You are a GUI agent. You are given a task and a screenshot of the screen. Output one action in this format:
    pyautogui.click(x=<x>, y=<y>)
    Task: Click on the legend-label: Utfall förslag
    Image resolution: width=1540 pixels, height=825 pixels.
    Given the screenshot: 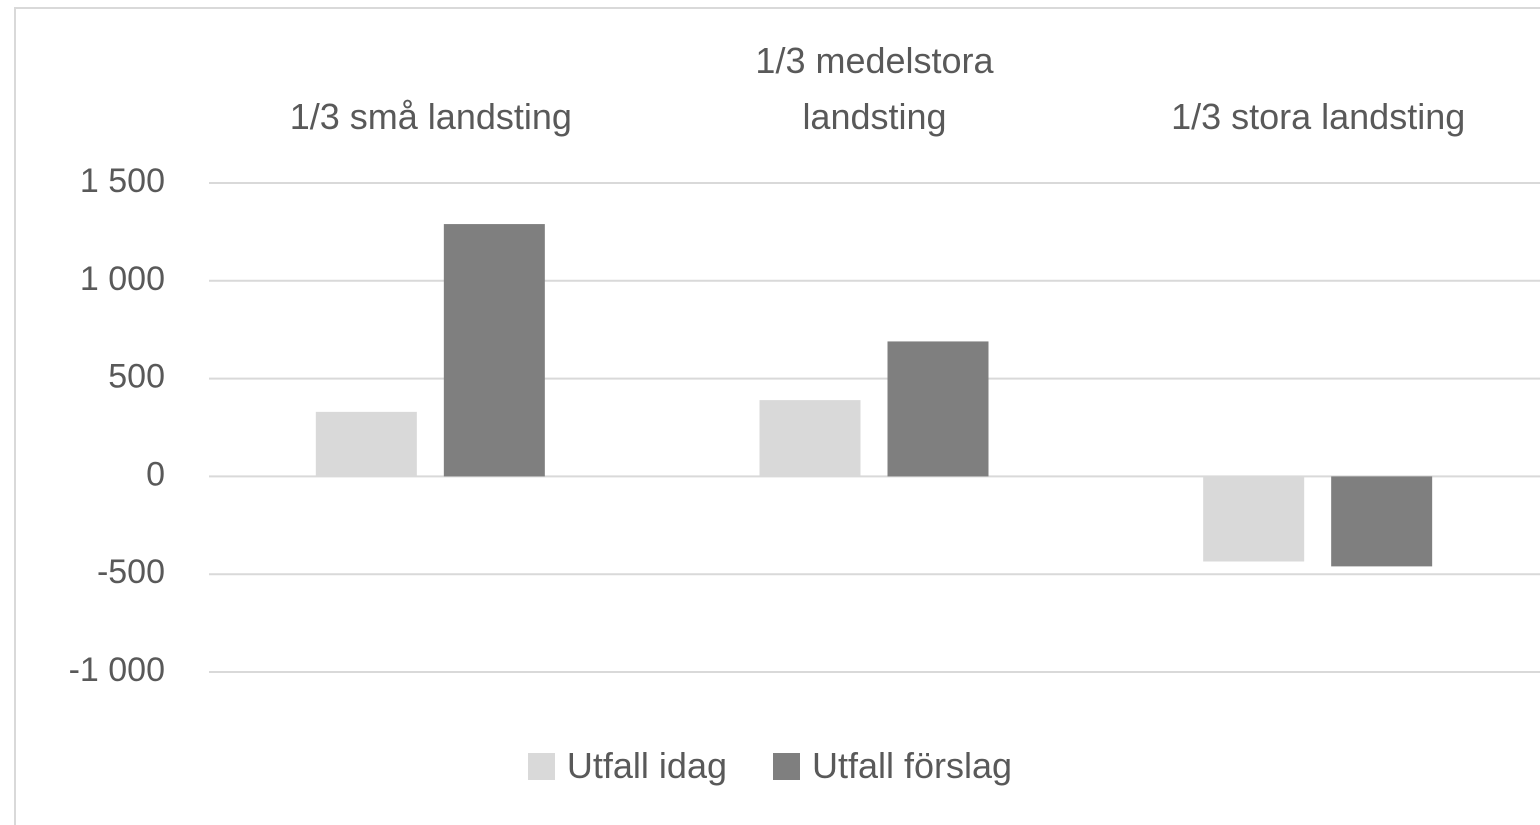 What is the action you would take?
    pyautogui.click(x=912, y=765)
    